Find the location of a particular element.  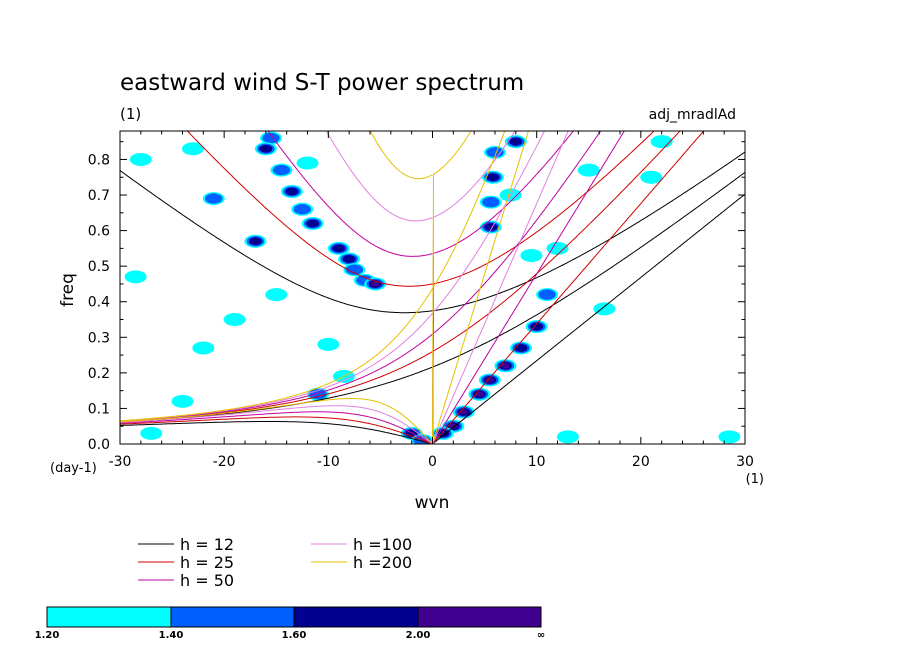

gravity-curve-h50 is located at coordinates (350, 194).